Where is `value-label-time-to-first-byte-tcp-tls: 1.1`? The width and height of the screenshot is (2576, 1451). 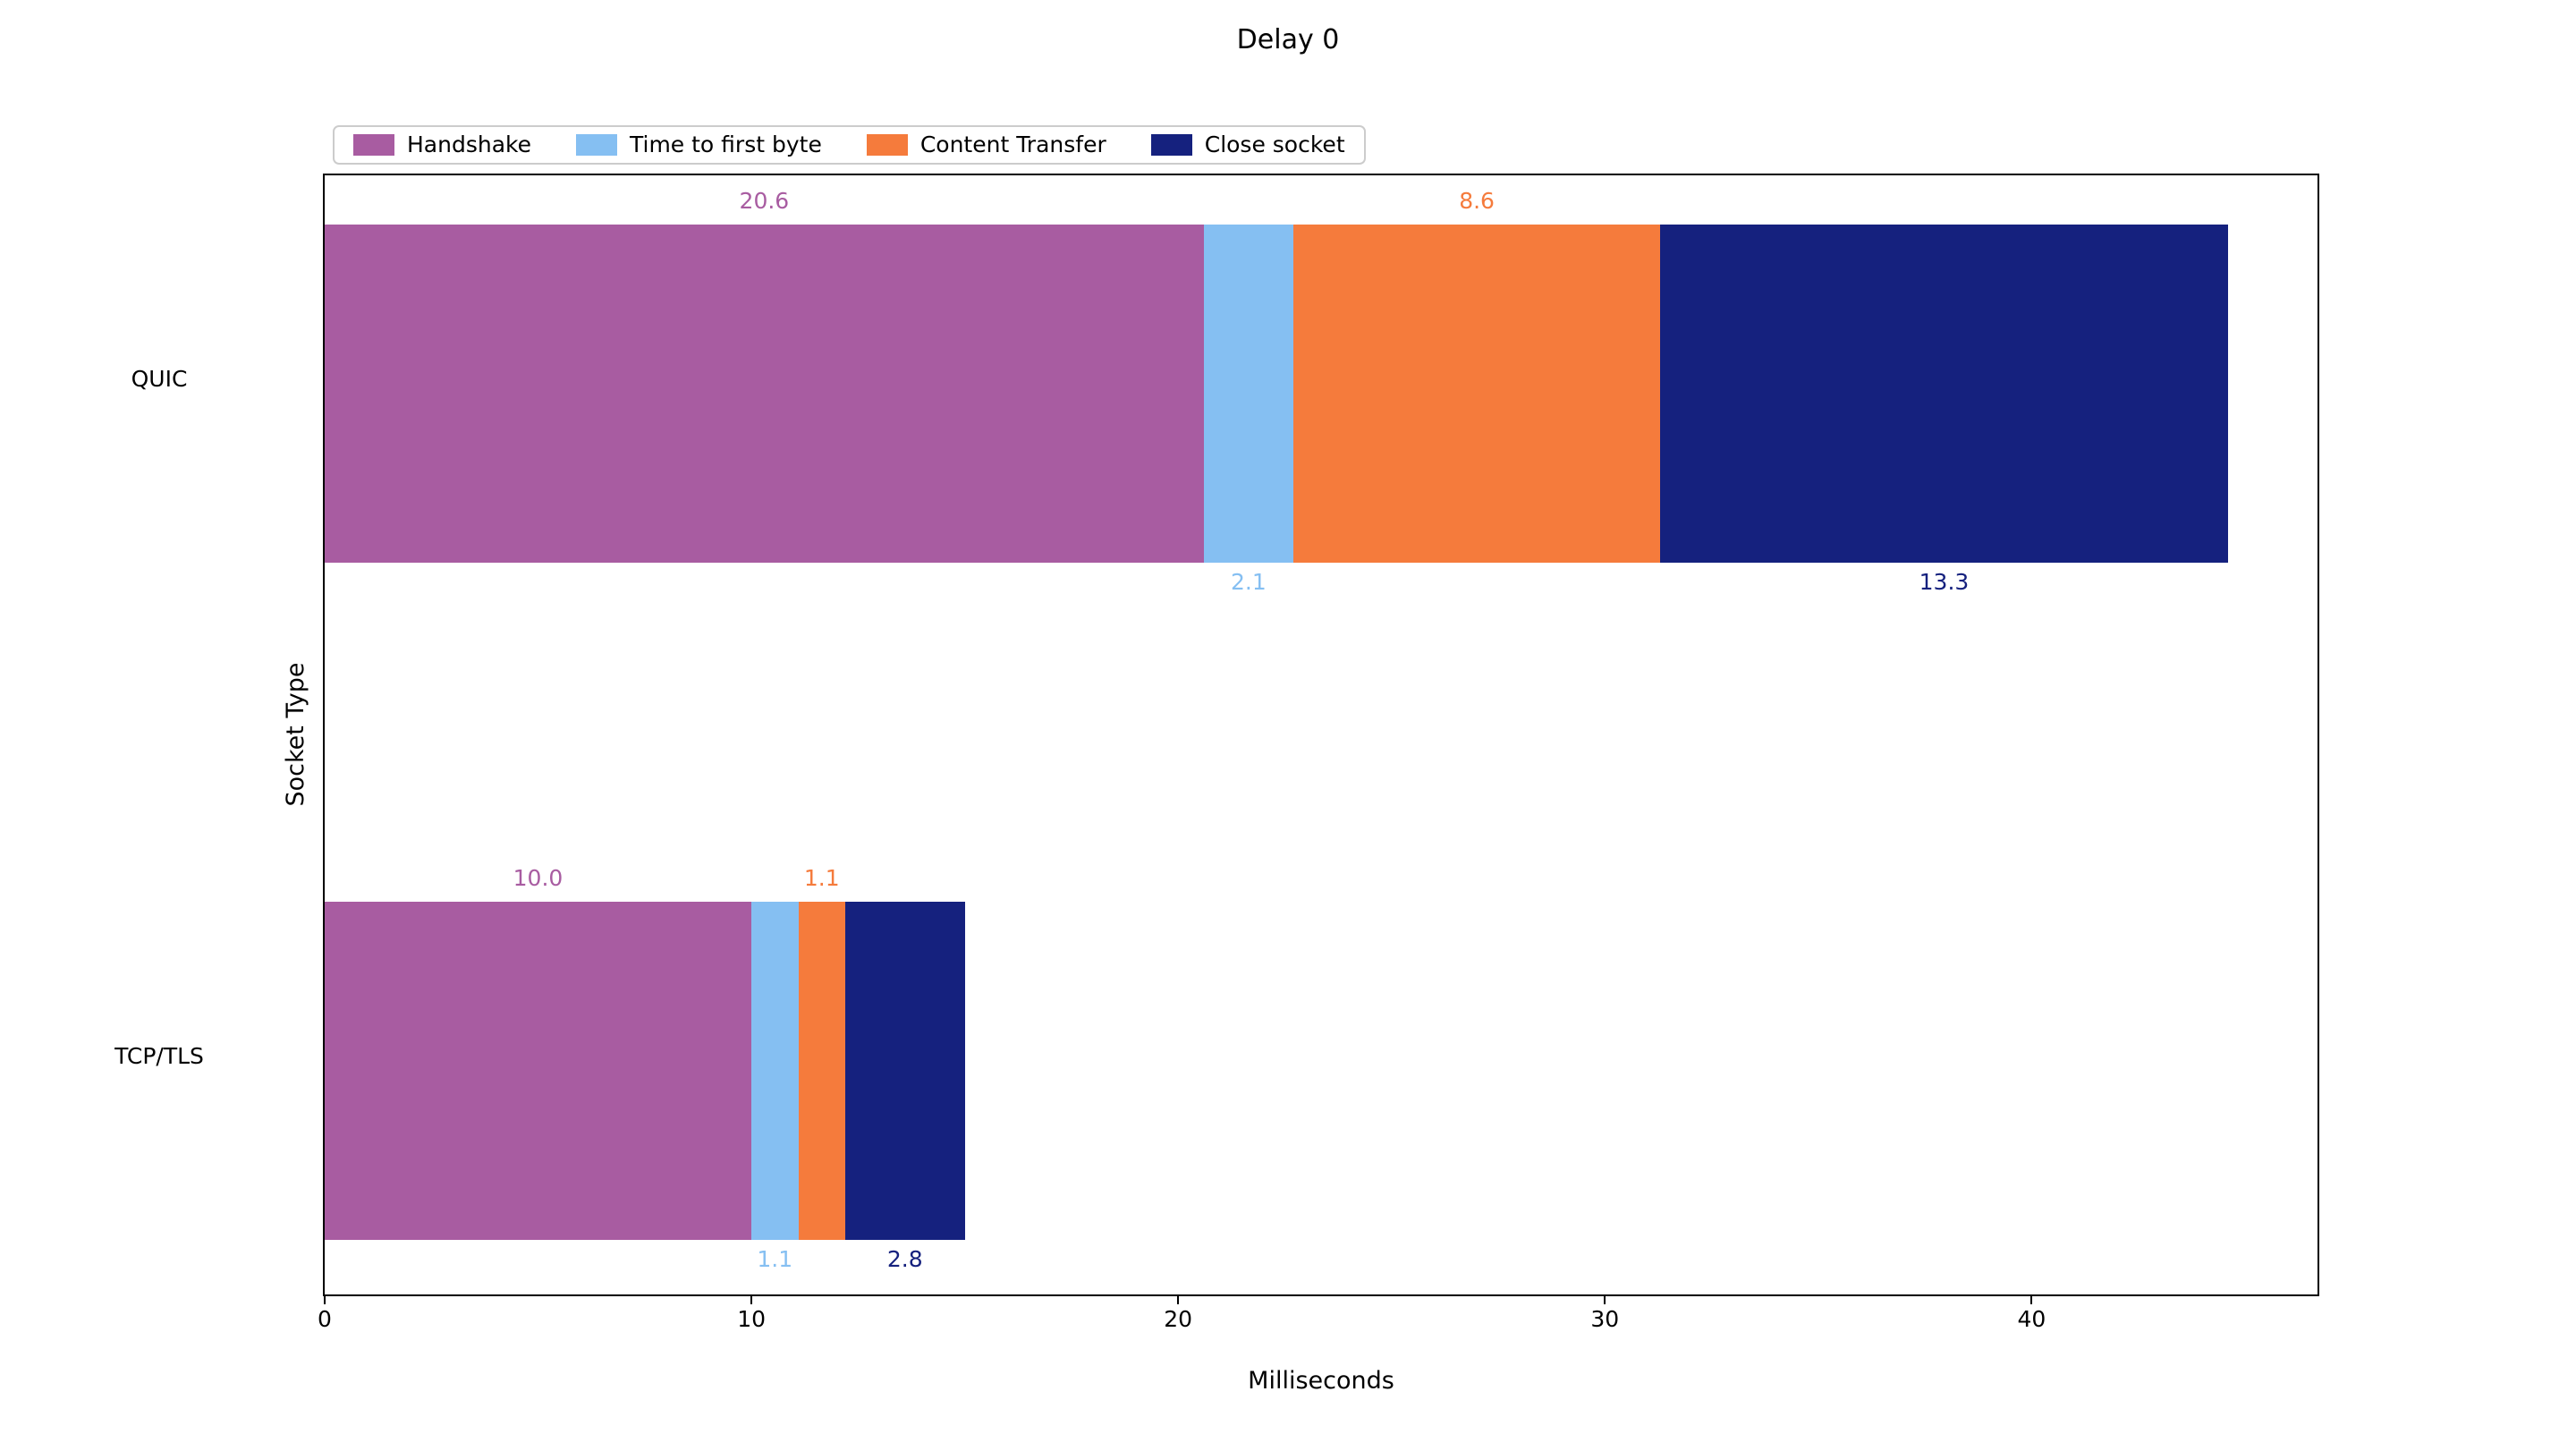
value-label-time-to-first-byte-tcp-tls: 1.1 is located at coordinates (775, 1259).